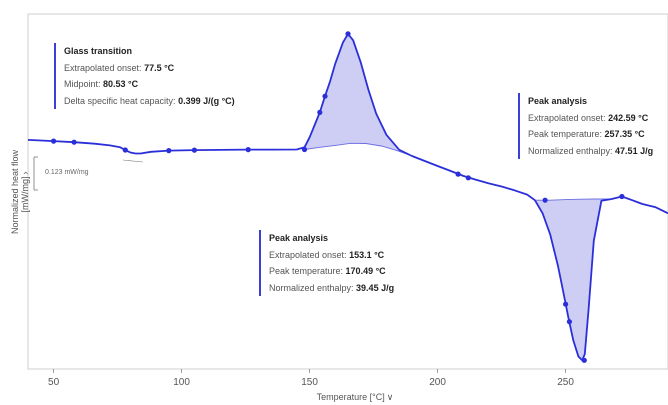 The image size is (668, 405). I want to click on chevron-down-icon: ∨, so click(390, 397).